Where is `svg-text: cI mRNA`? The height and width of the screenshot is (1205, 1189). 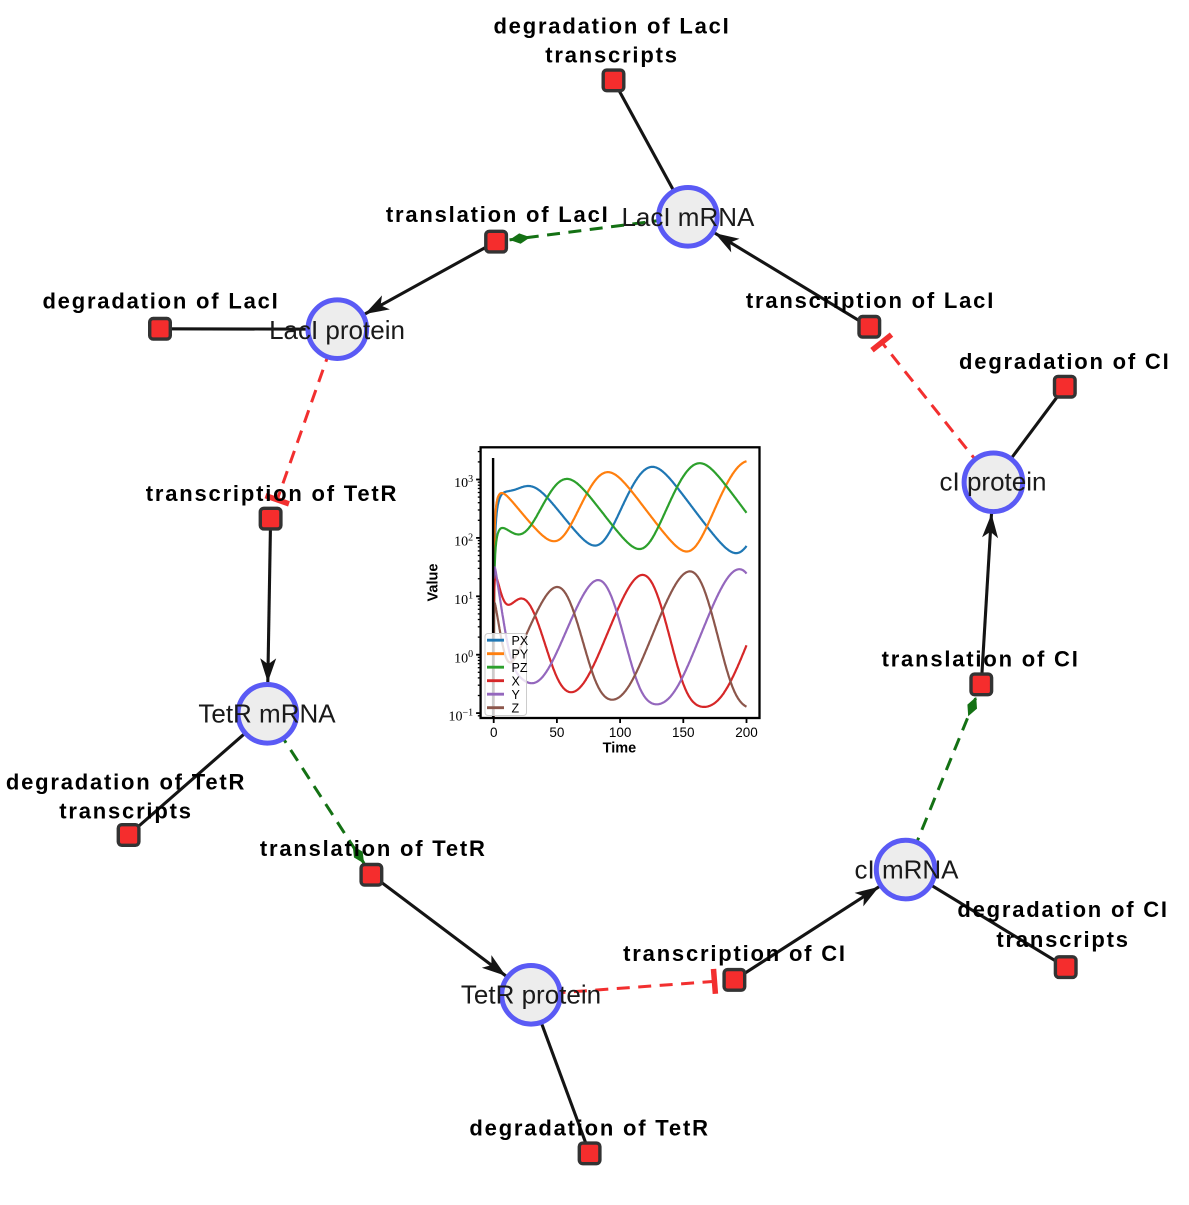 svg-text: cI mRNA is located at coordinates (907, 870).